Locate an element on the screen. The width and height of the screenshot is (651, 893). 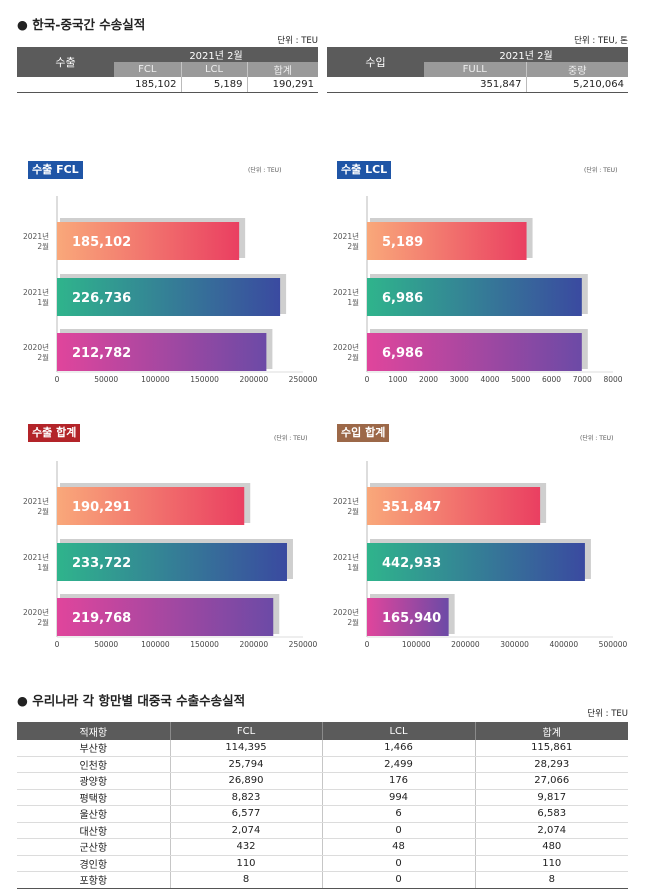
chart-title-import-total: 수입 합계 is located at coordinates (363, 433).